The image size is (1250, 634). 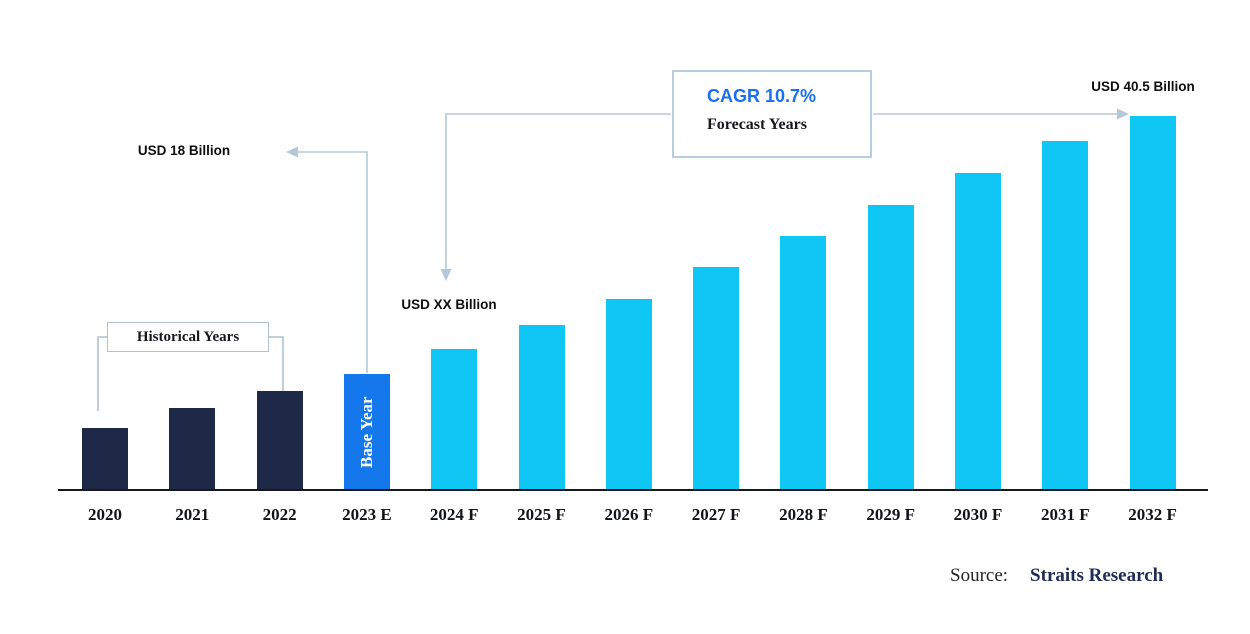 What do you see at coordinates (541, 514) in the screenshot?
I see `x-label-2025-f: 2025 F` at bounding box center [541, 514].